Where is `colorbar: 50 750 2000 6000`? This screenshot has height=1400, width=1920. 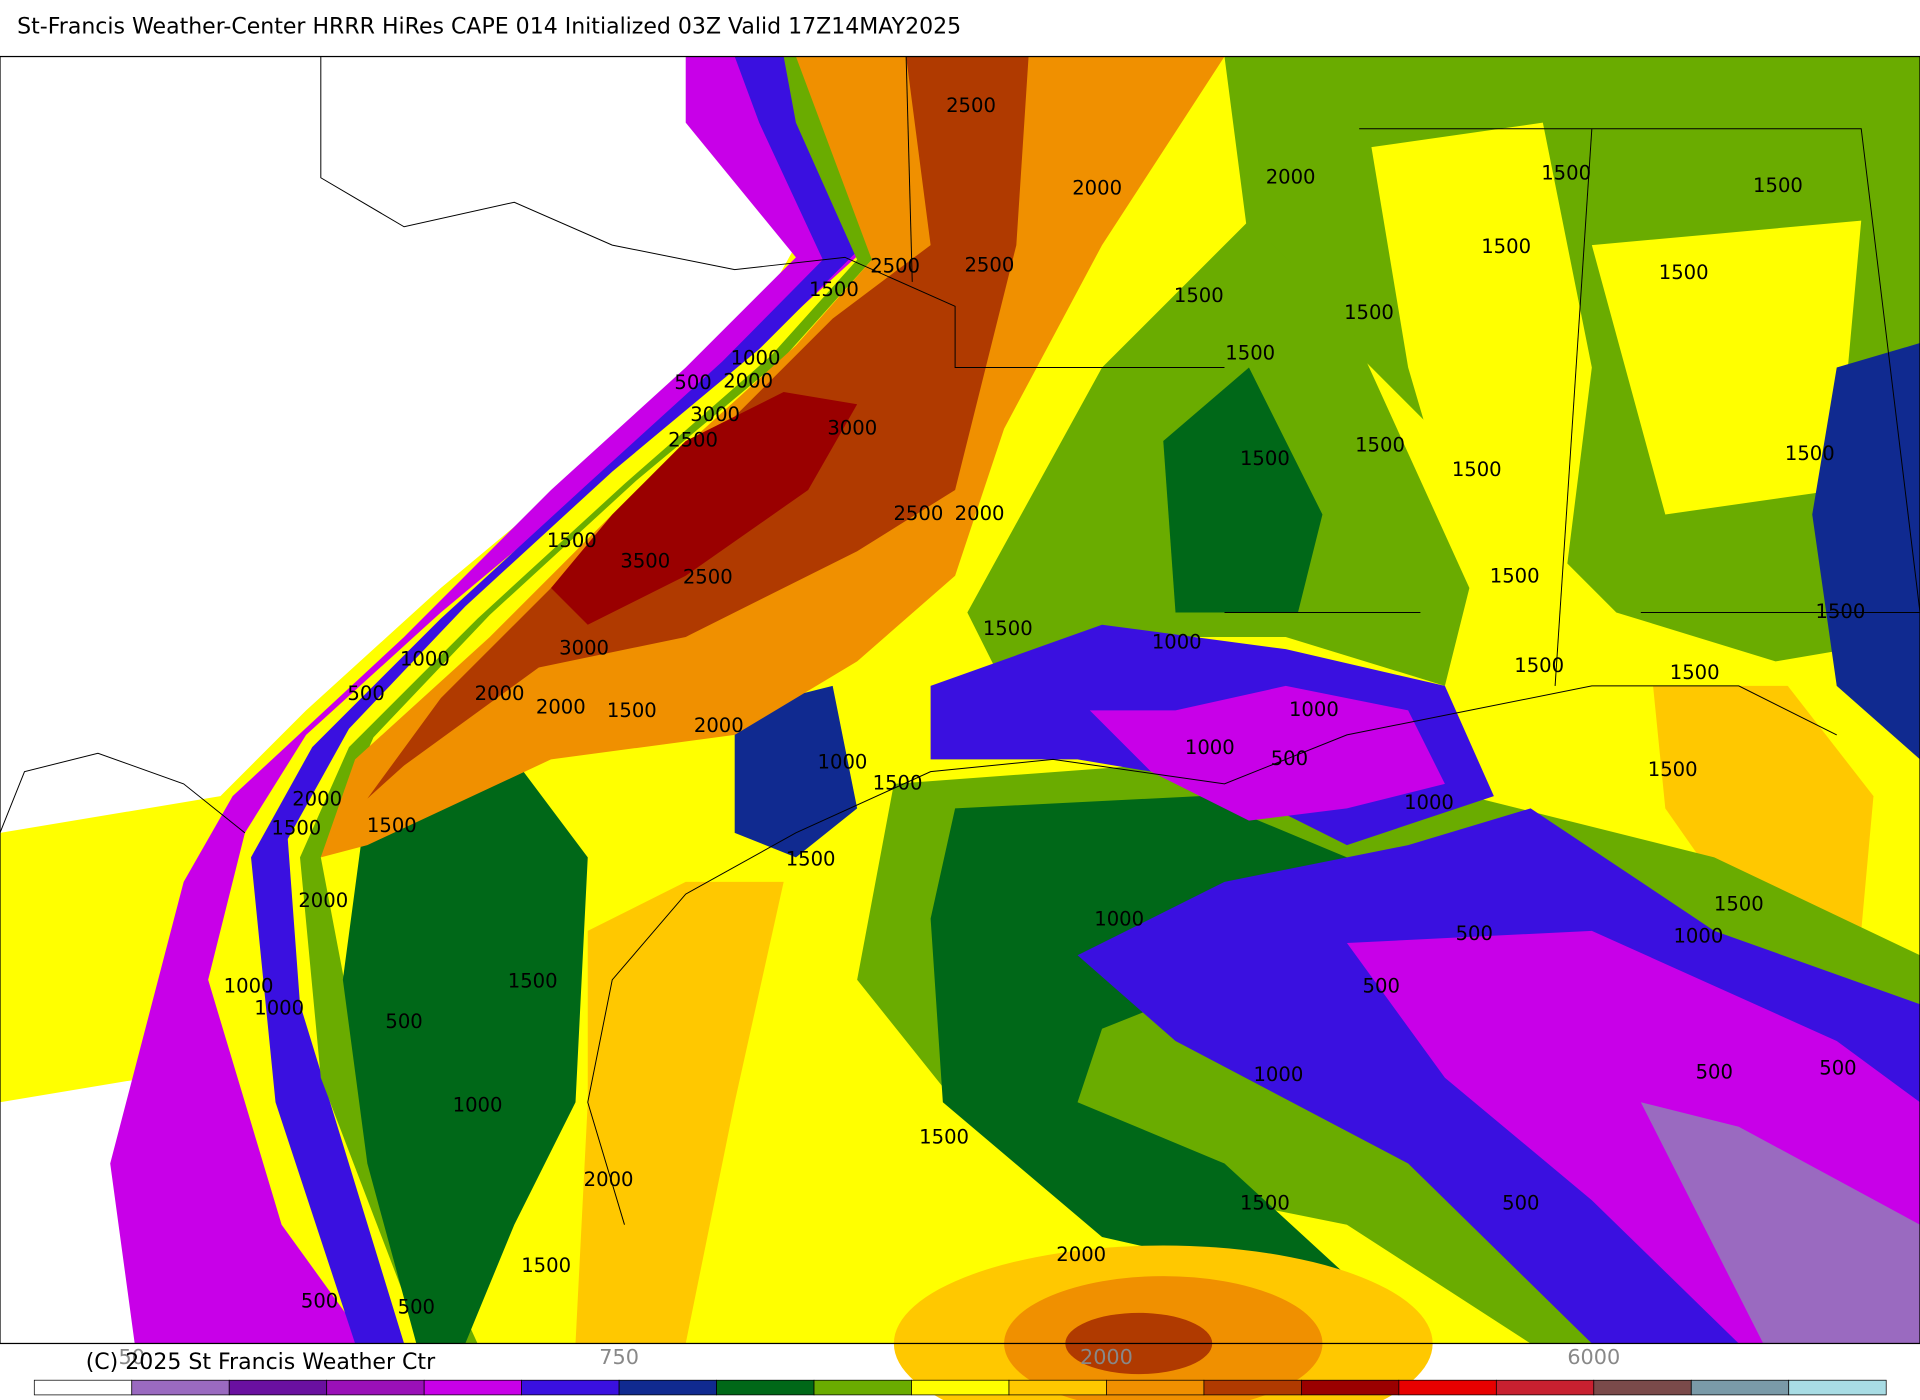 colorbar: 50 750 2000 6000 is located at coordinates (960, 1370).